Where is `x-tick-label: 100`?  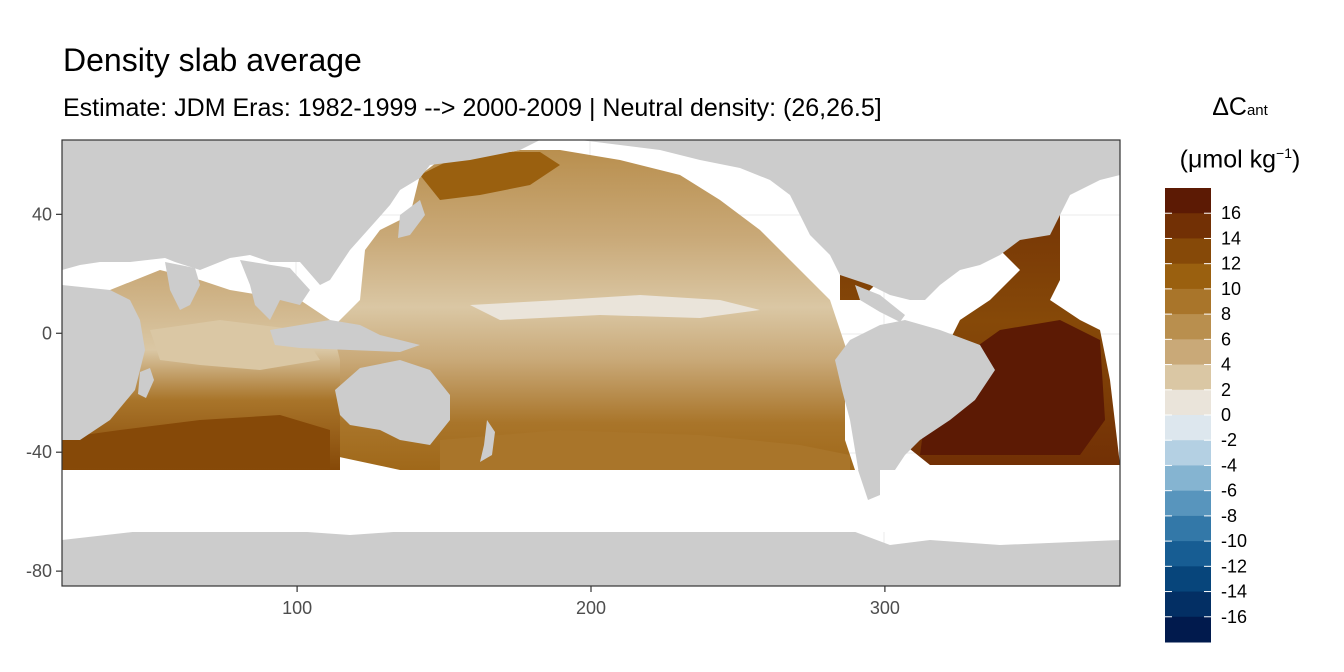
x-tick-label: 100 is located at coordinates (297, 608).